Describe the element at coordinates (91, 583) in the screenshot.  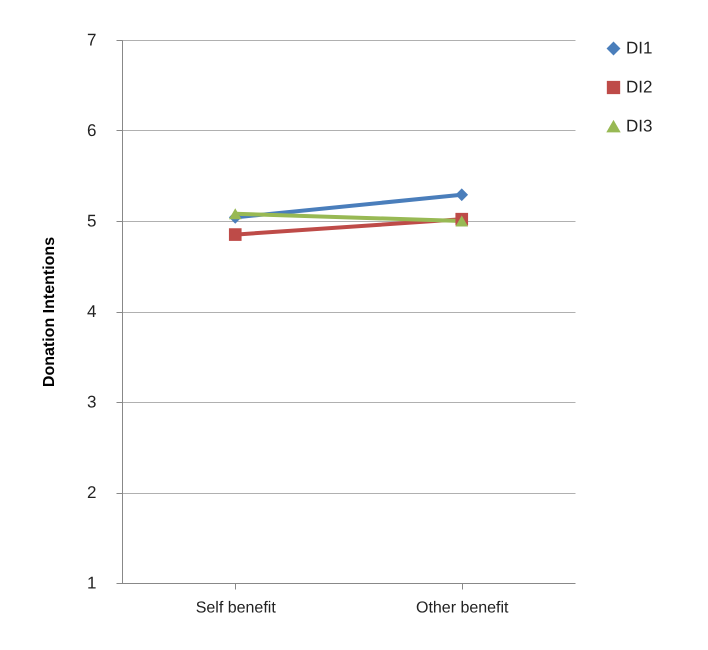
I see `y-tick-label: 1` at that location.